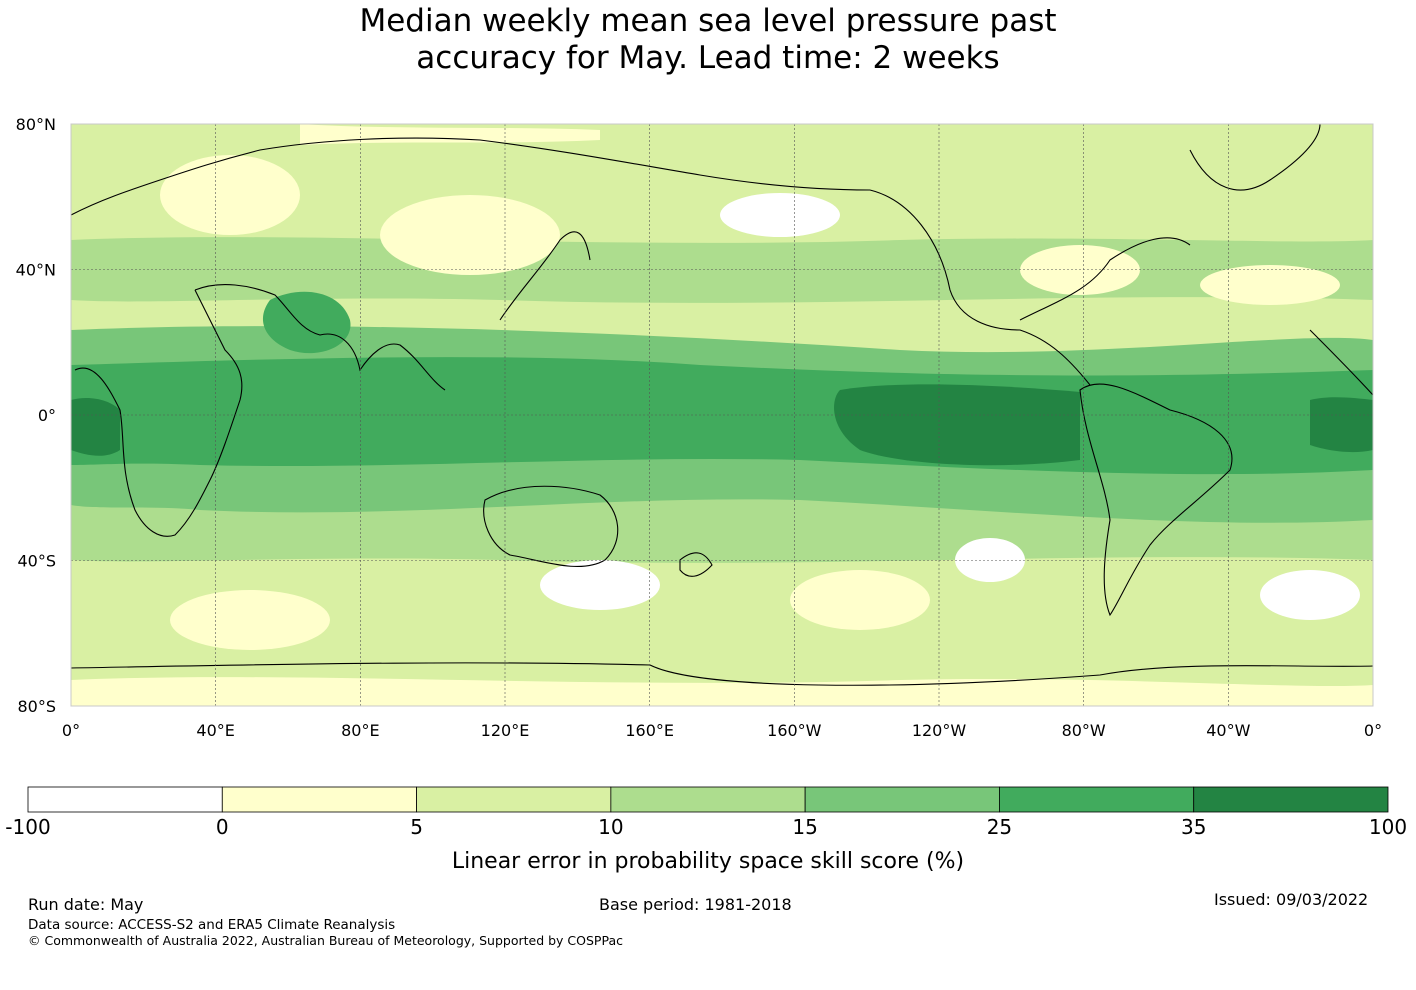 The height and width of the screenshot is (990, 1416). Describe the element at coordinates (36, 706) in the screenshot. I see `lat-label: 80°S` at that location.